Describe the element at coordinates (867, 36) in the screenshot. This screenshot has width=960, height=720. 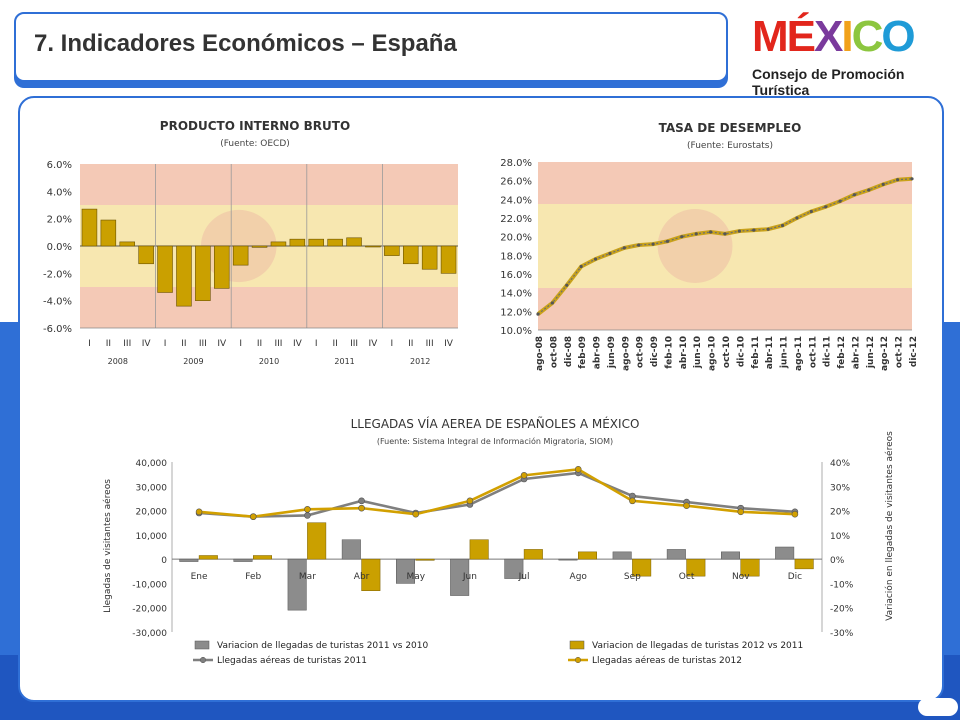
I see `logo-letter: C` at that location.